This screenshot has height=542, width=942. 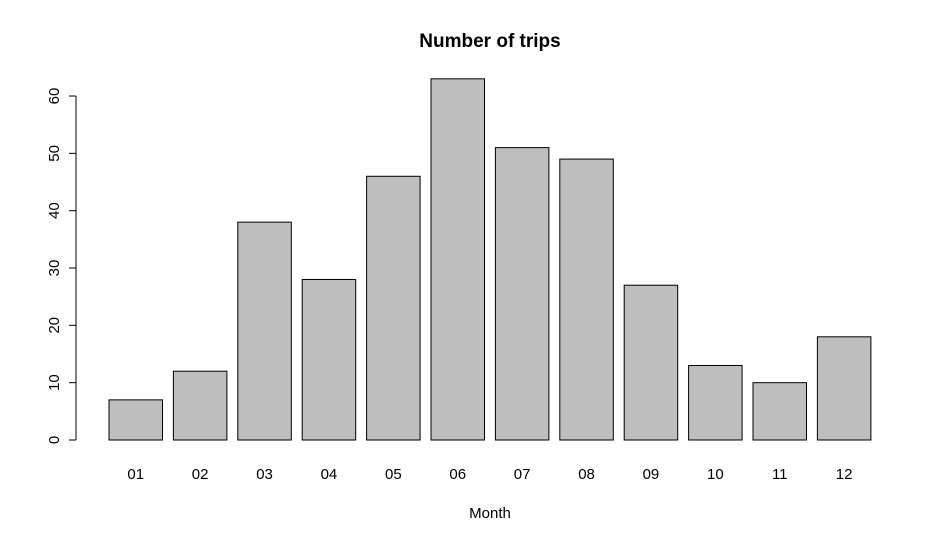 What do you see at coordinates (54, 382) in the screenshot?
I see `y-tick-label: 10` at bounding box center [54, 382].